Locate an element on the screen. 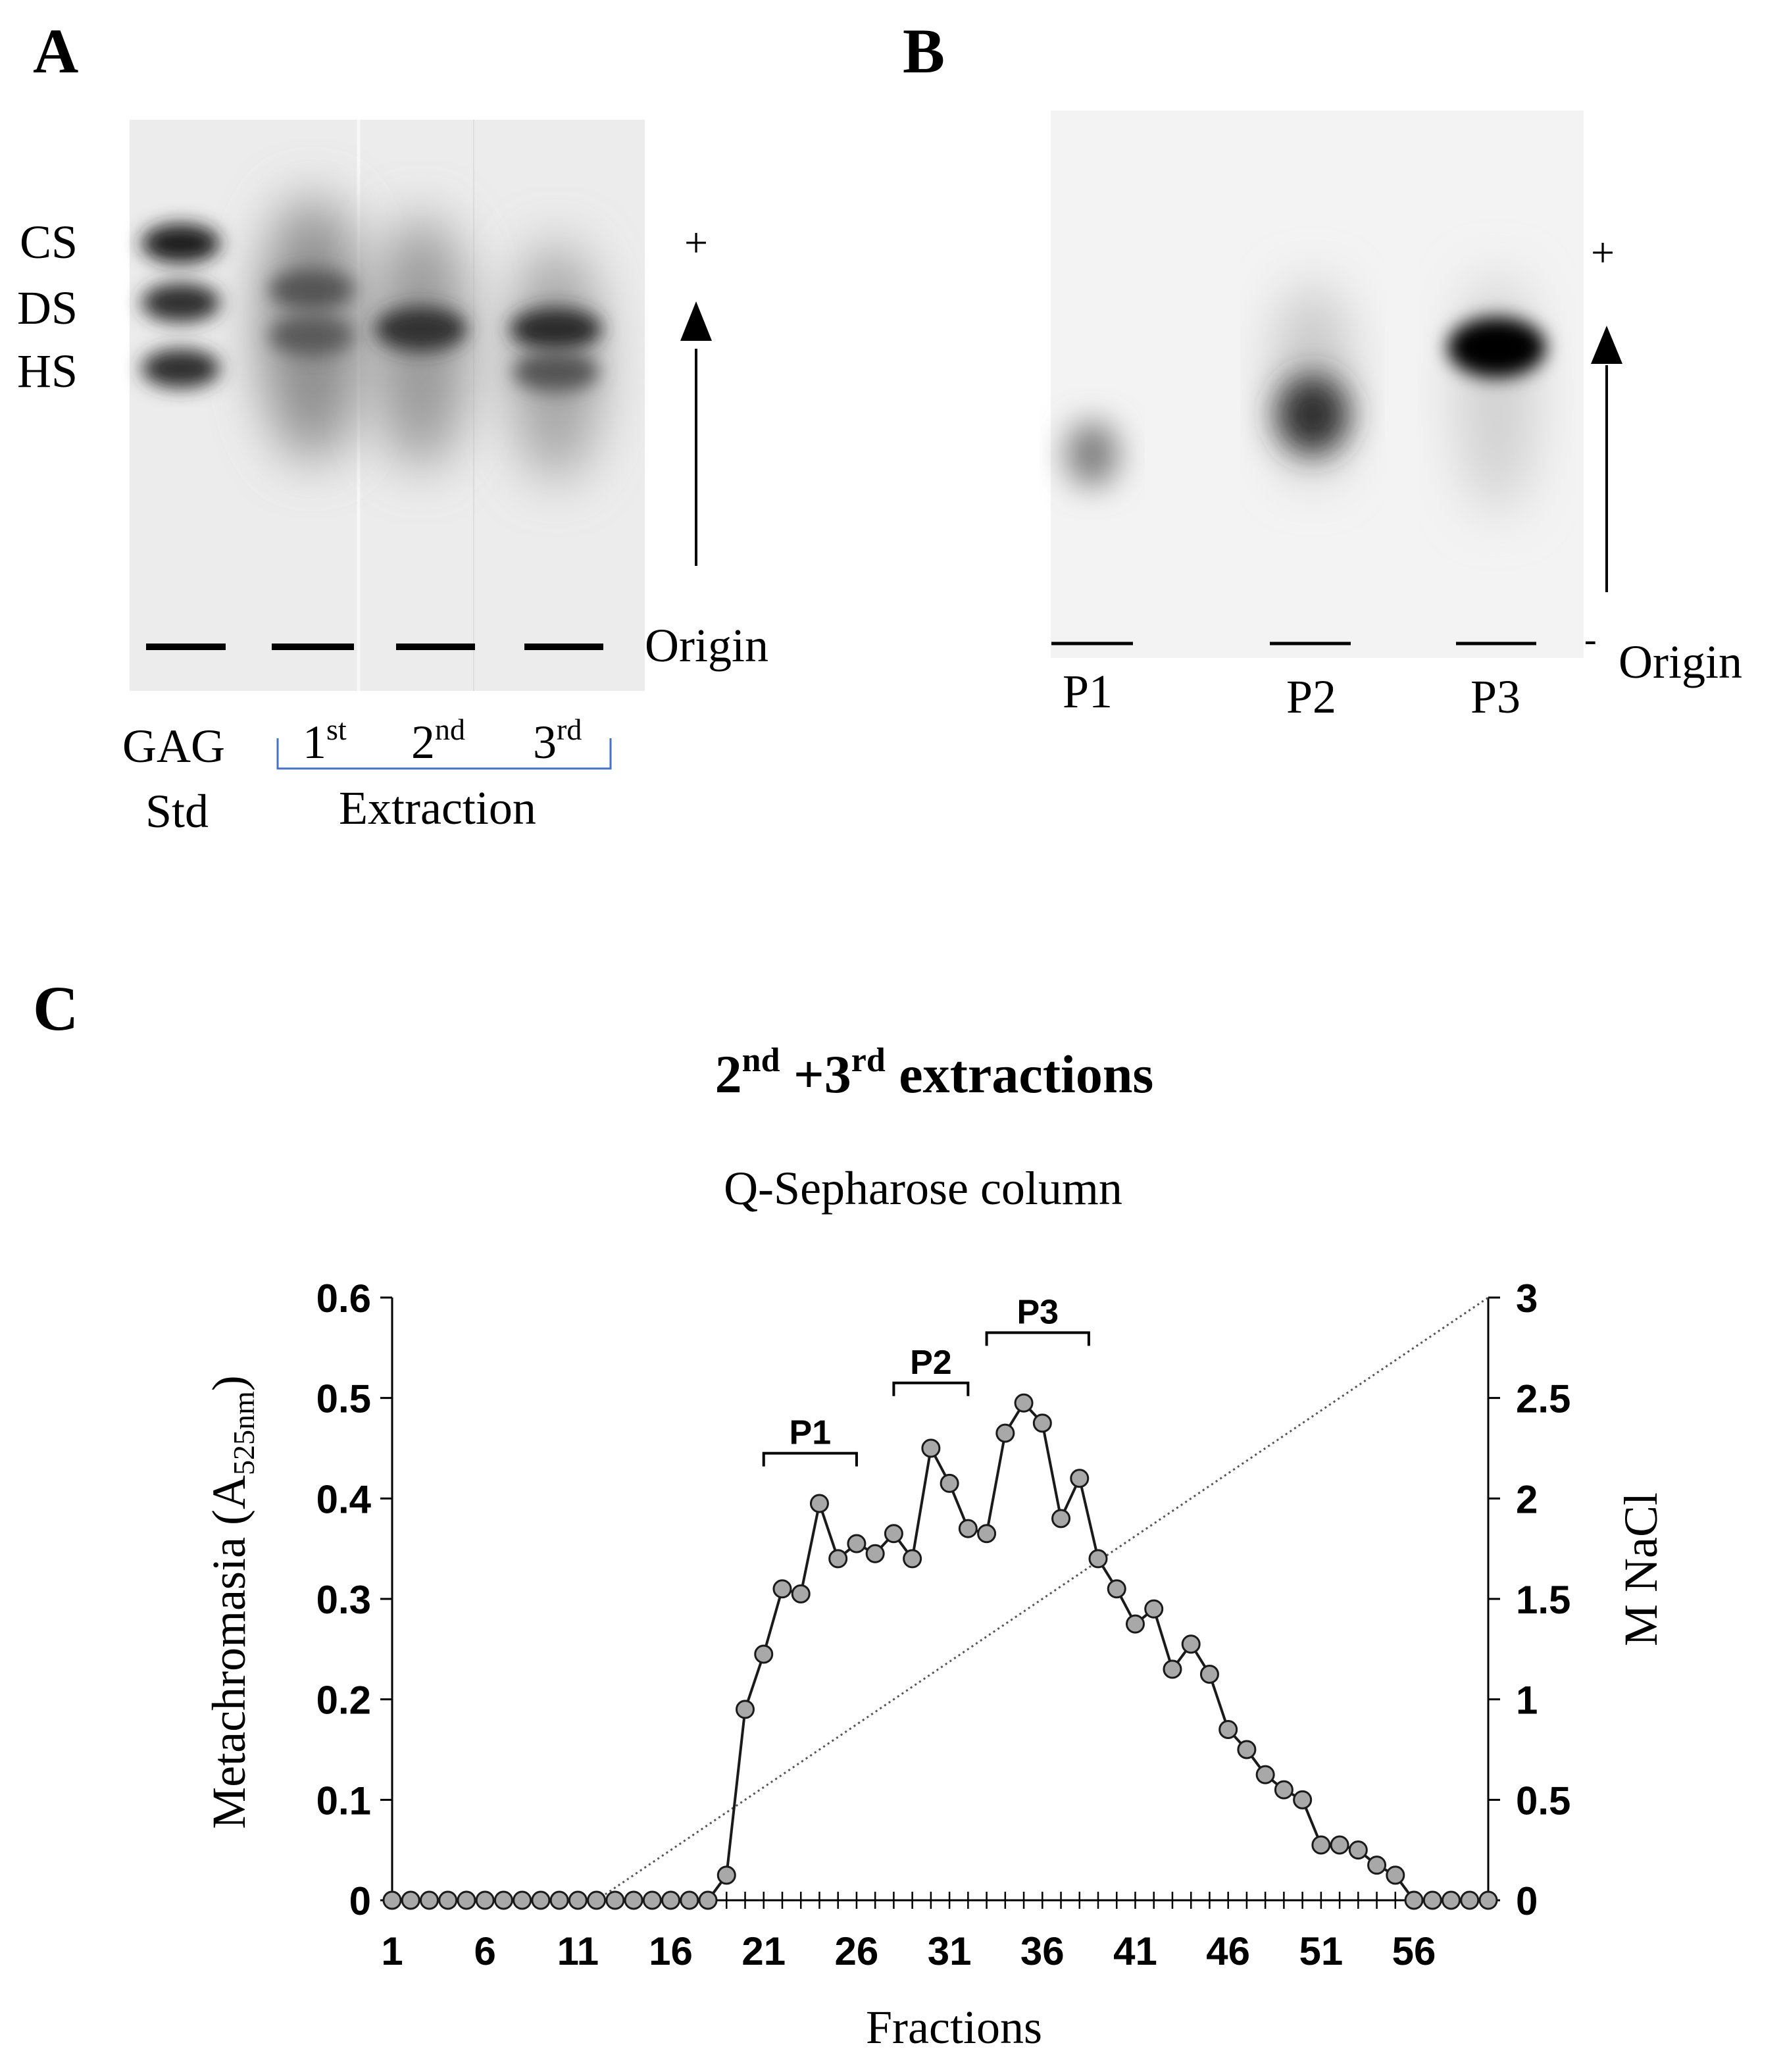  x-tick-label: 6 is located at coordinates (484, 1951).